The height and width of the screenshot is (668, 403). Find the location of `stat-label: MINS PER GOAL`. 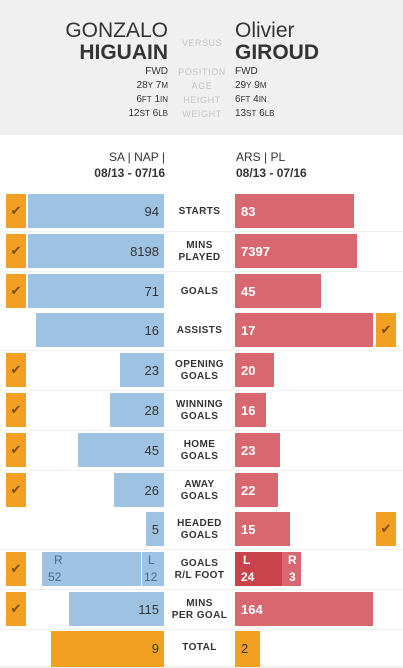

stat-label: MINS PER GOAL is located at coordinates (199, 609).